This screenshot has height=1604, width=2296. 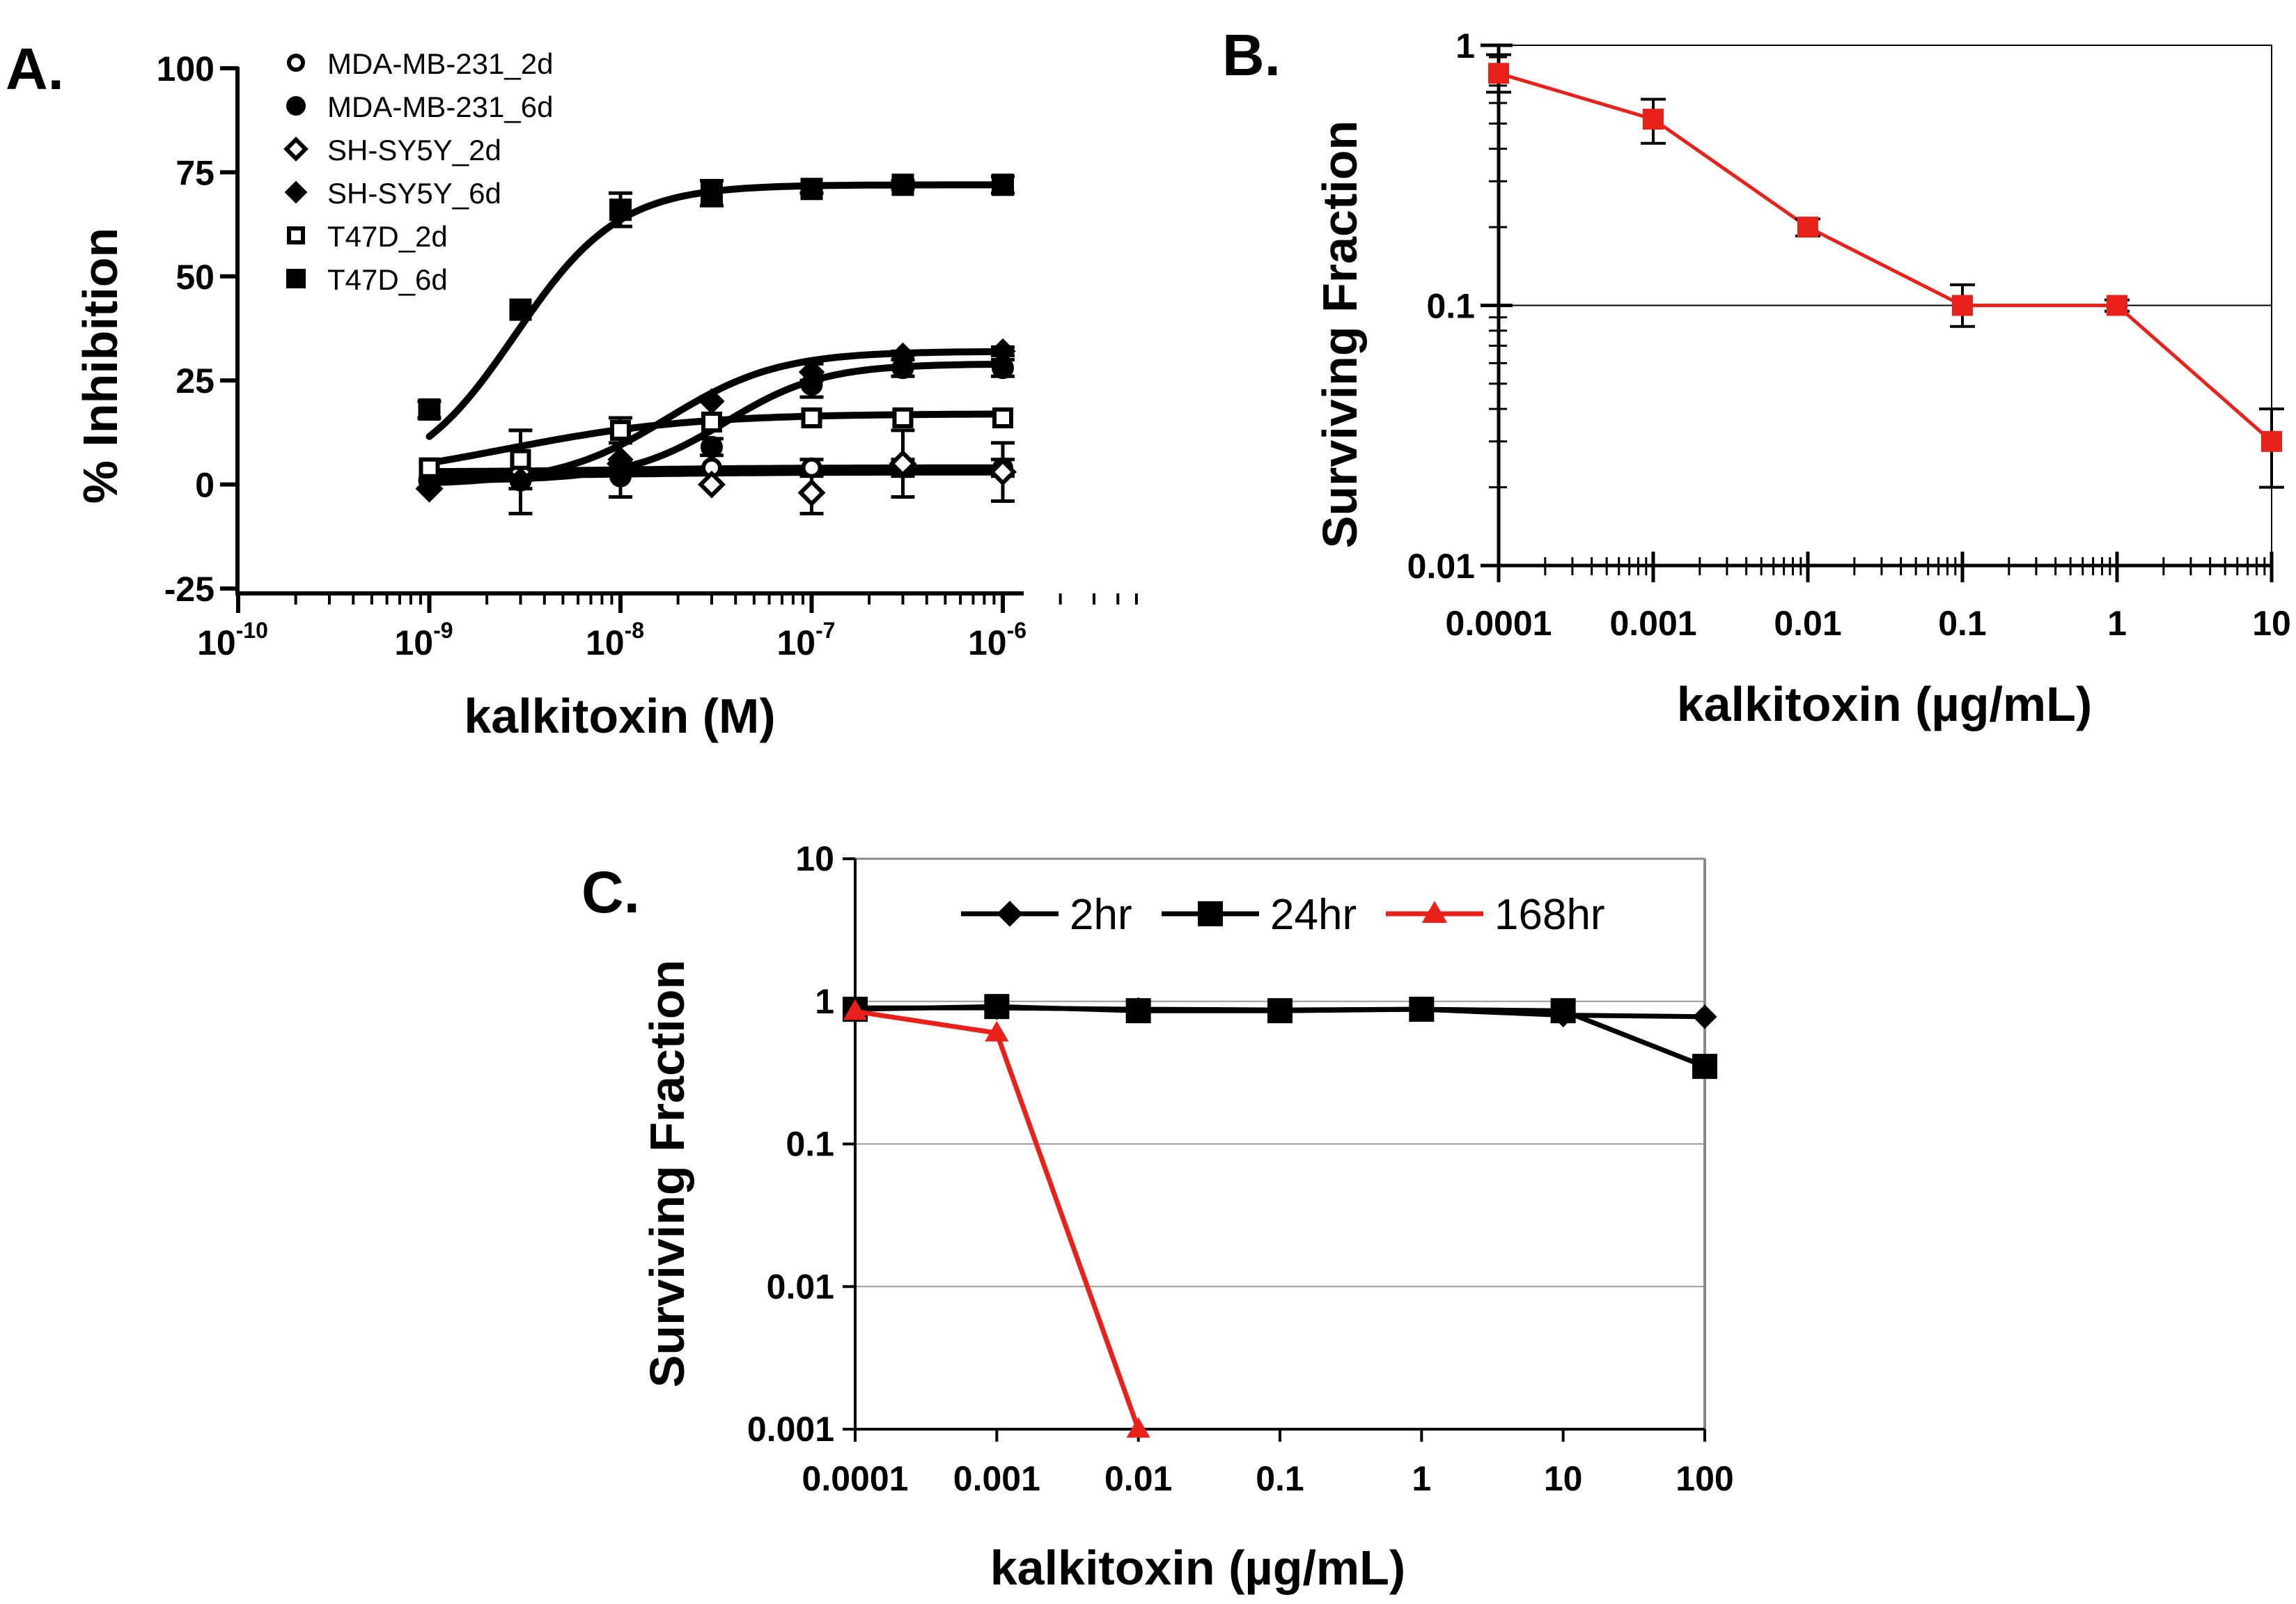 What do you see at coordinates (855, 1478) in the screenshot?
I see `panel-c-x-tick-label: 0.0001` at bounding box center [855, 1478].